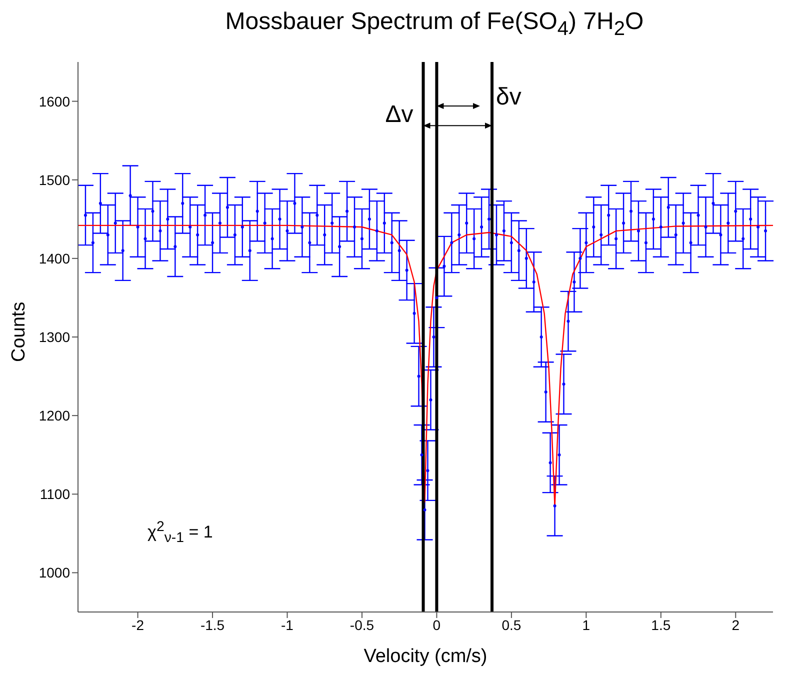 The width and height of the screenshot is (789, 676). I want to click on y-tick-label: 1100, so click(55, 494).